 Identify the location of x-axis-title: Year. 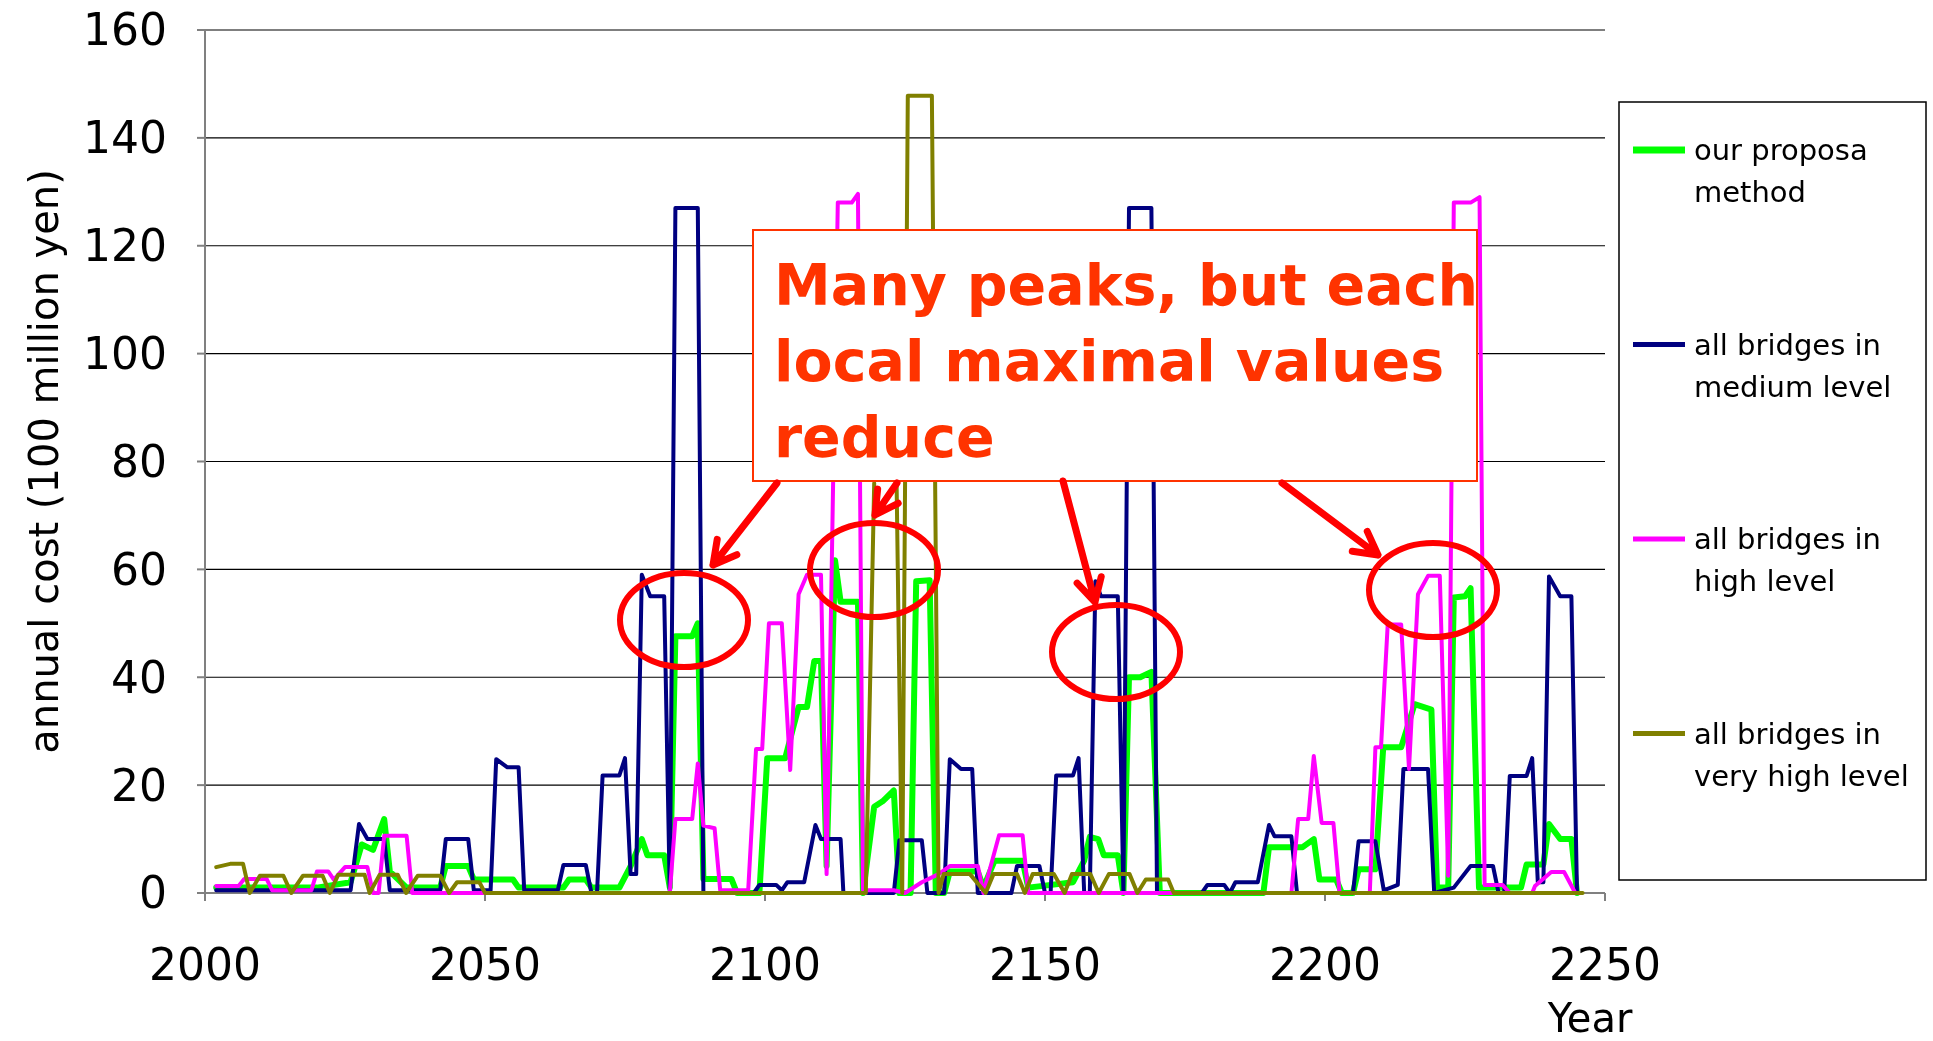
(1589, 1018).